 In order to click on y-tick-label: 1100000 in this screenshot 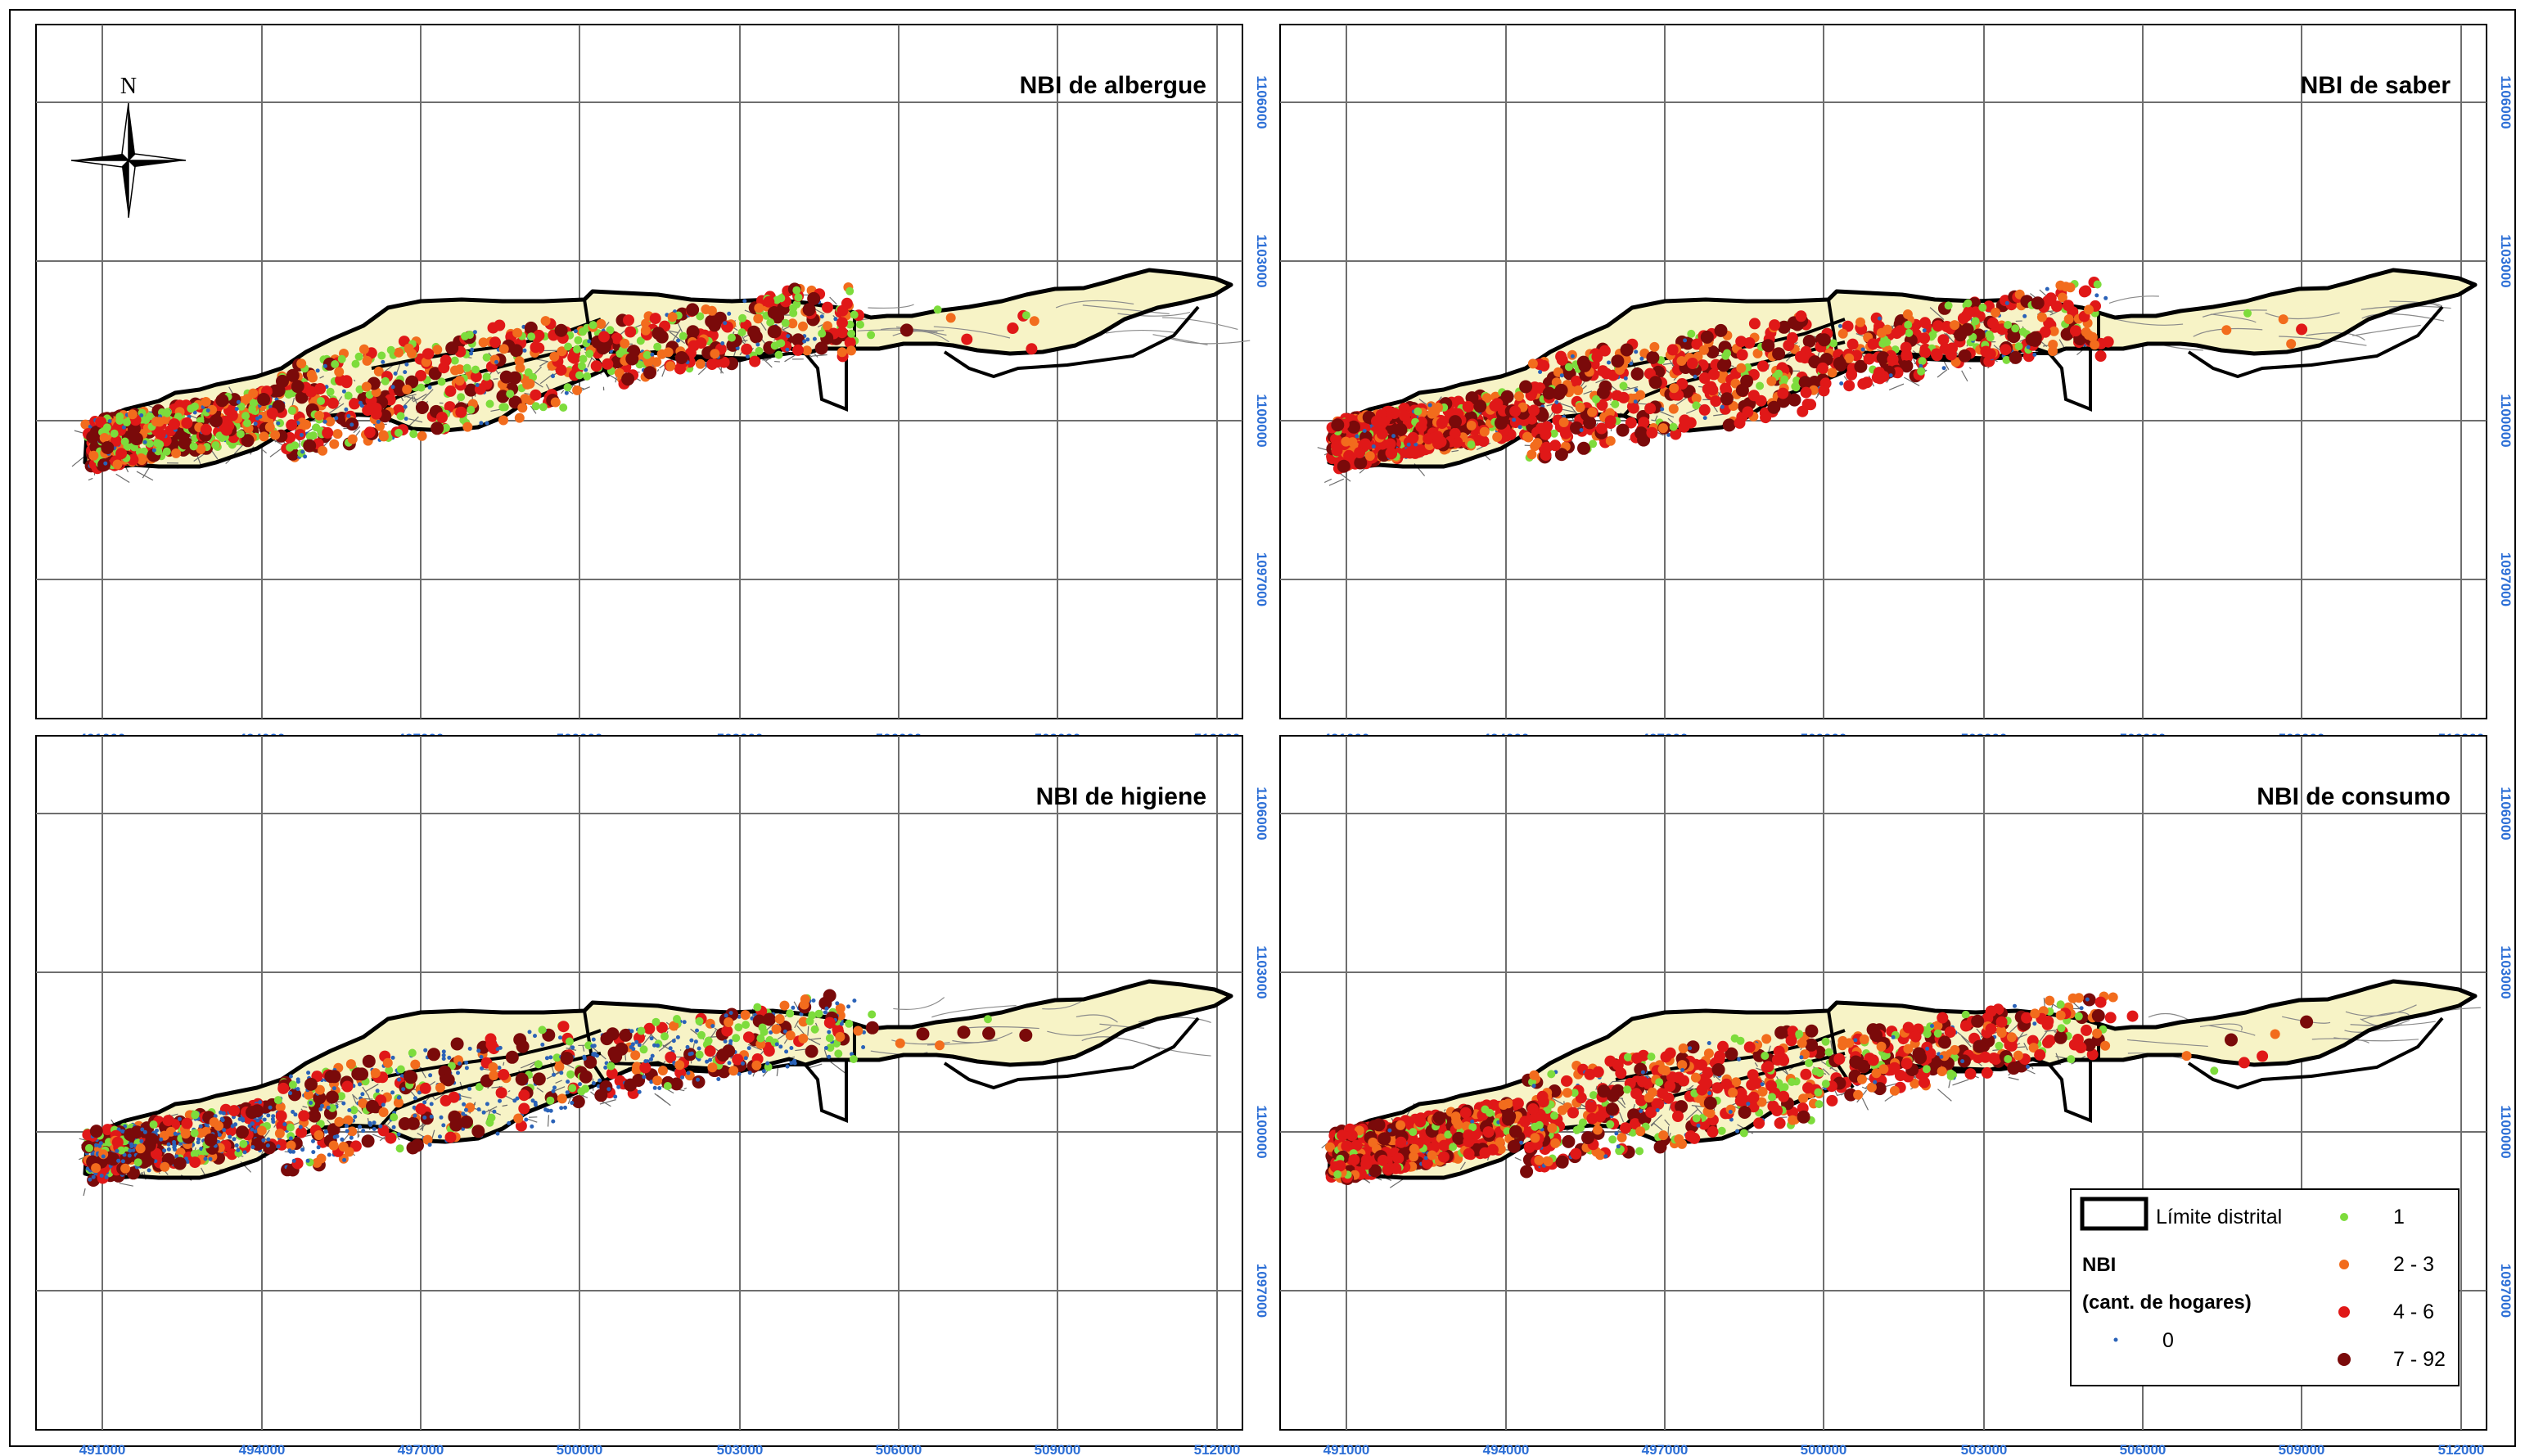, I will do `click(1261, 421)`.